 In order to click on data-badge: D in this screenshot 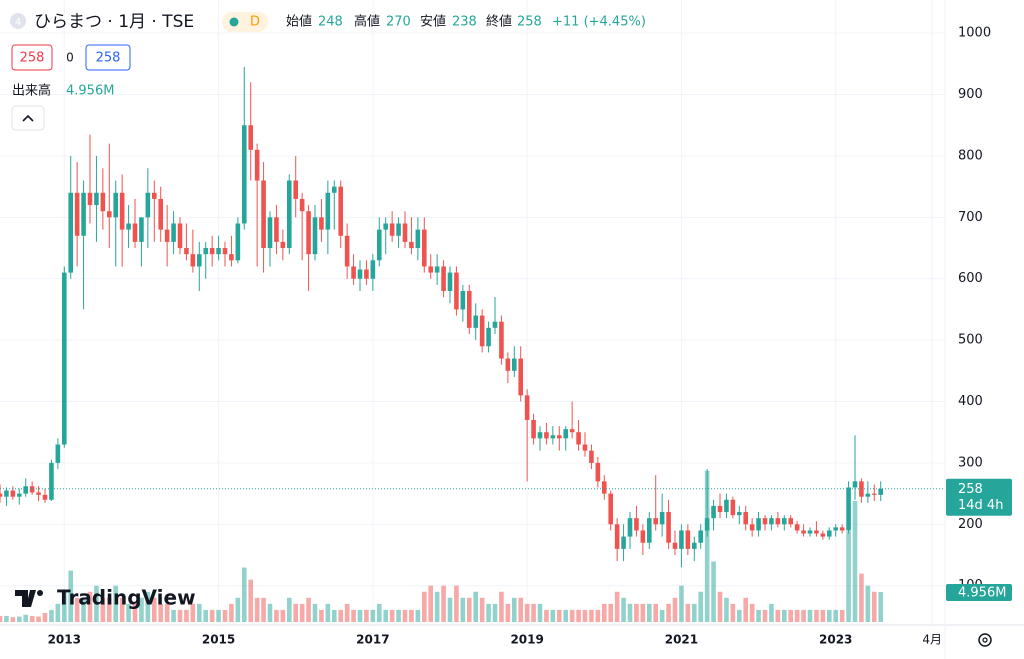, I will do `click(255, 22)`.